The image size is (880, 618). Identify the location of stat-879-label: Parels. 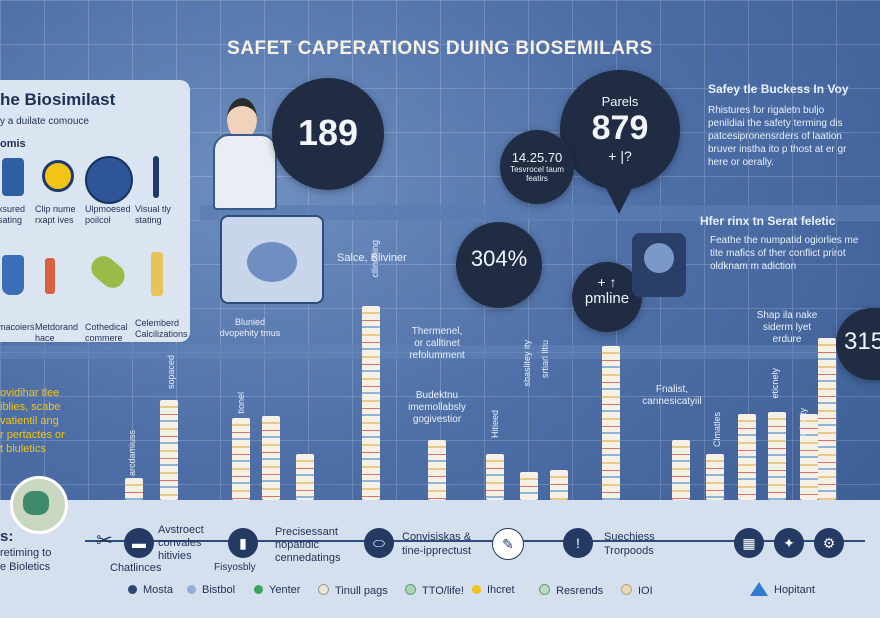
(620, 101).